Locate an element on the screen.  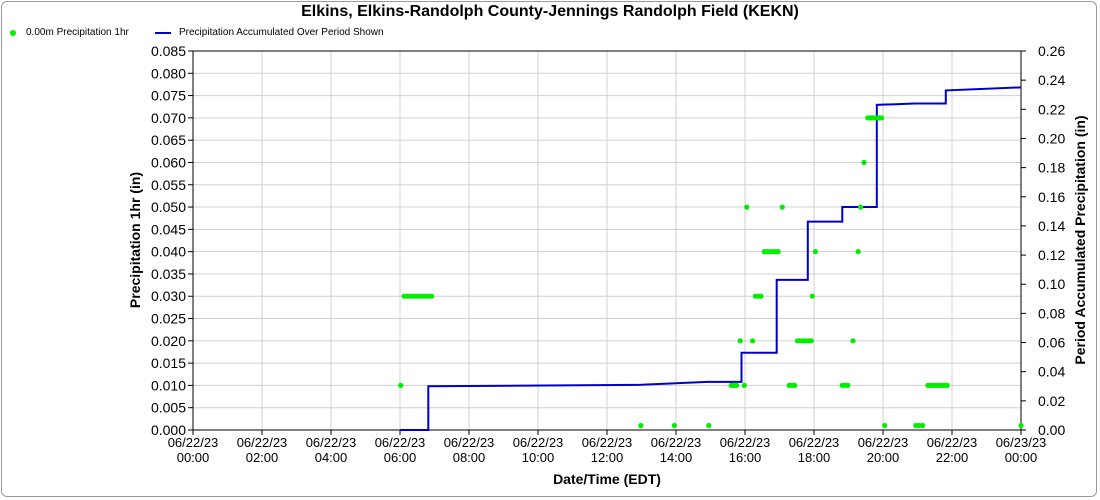
left-tick-label: 0.015 is located at coordinates (168, 363).